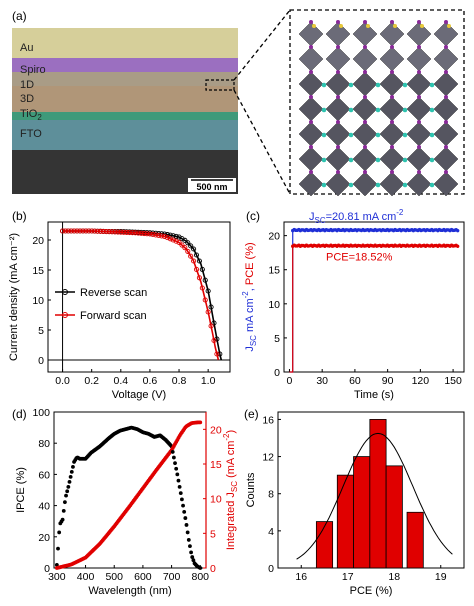  Describe the element at coordinates (394, 577) in the screenshot. I see `x-tick-label: 18` at that location.